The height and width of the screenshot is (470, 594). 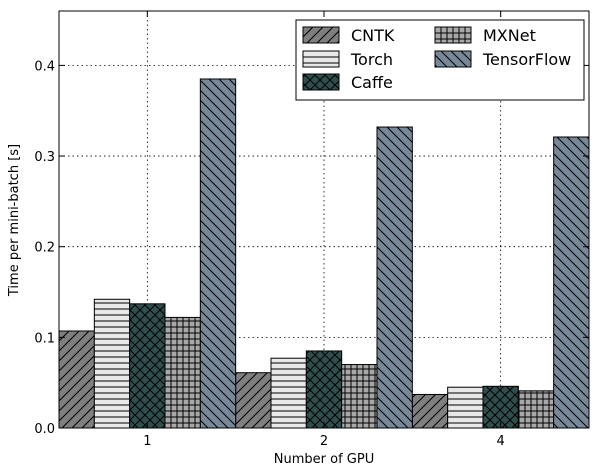 I want to click on legend-label: CNTK, so click(x=373, y=35).